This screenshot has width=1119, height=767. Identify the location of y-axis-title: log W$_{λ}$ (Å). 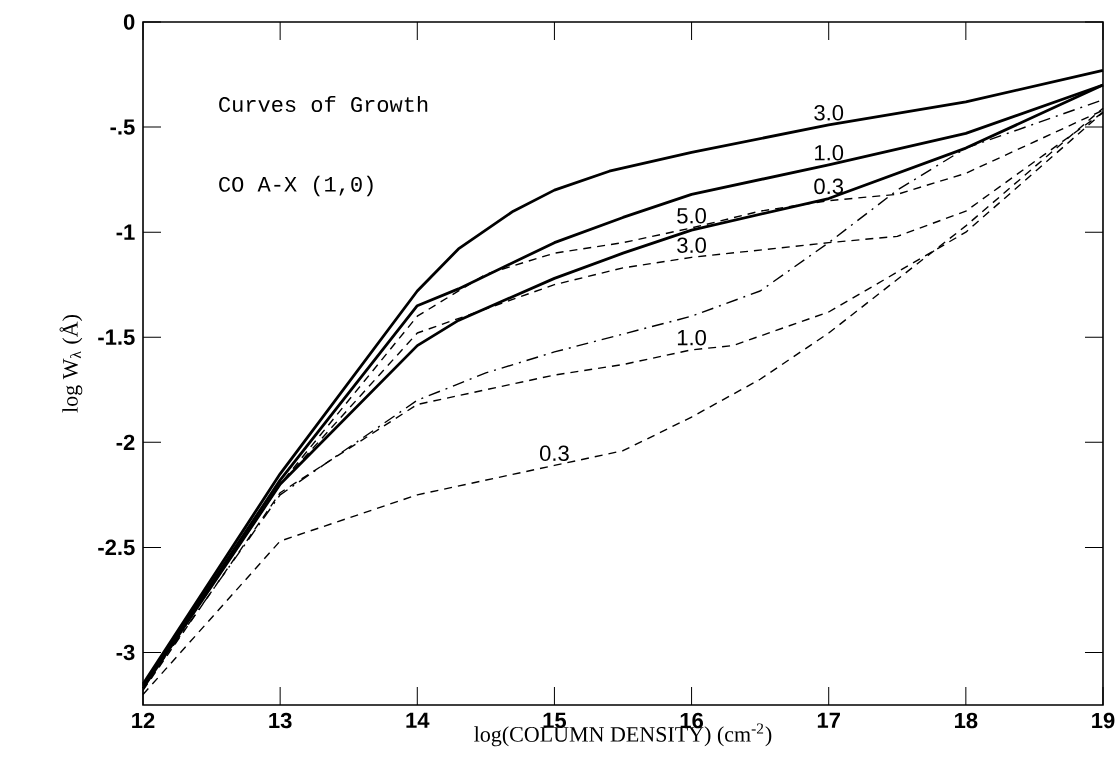
(71, 364).